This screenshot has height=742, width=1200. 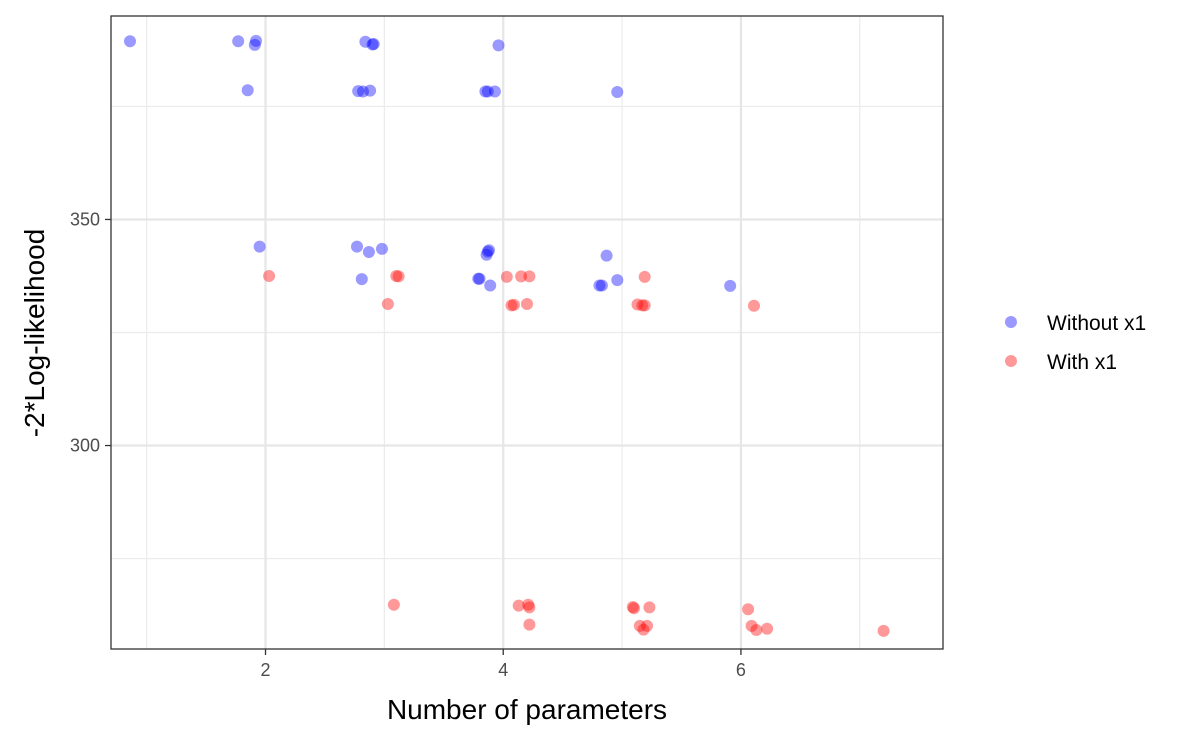 I want to click on x-axis-title: Number of parameters, so click(x=527, y=709).